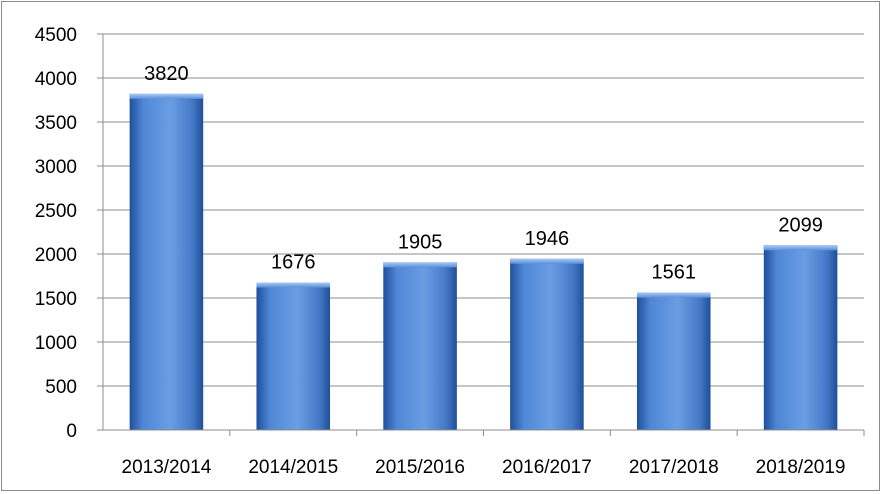  What do you see at coordinates (56, 255) in the screenshot?
I see `y-tick-label: 2000` at bounding box center [56, 255].